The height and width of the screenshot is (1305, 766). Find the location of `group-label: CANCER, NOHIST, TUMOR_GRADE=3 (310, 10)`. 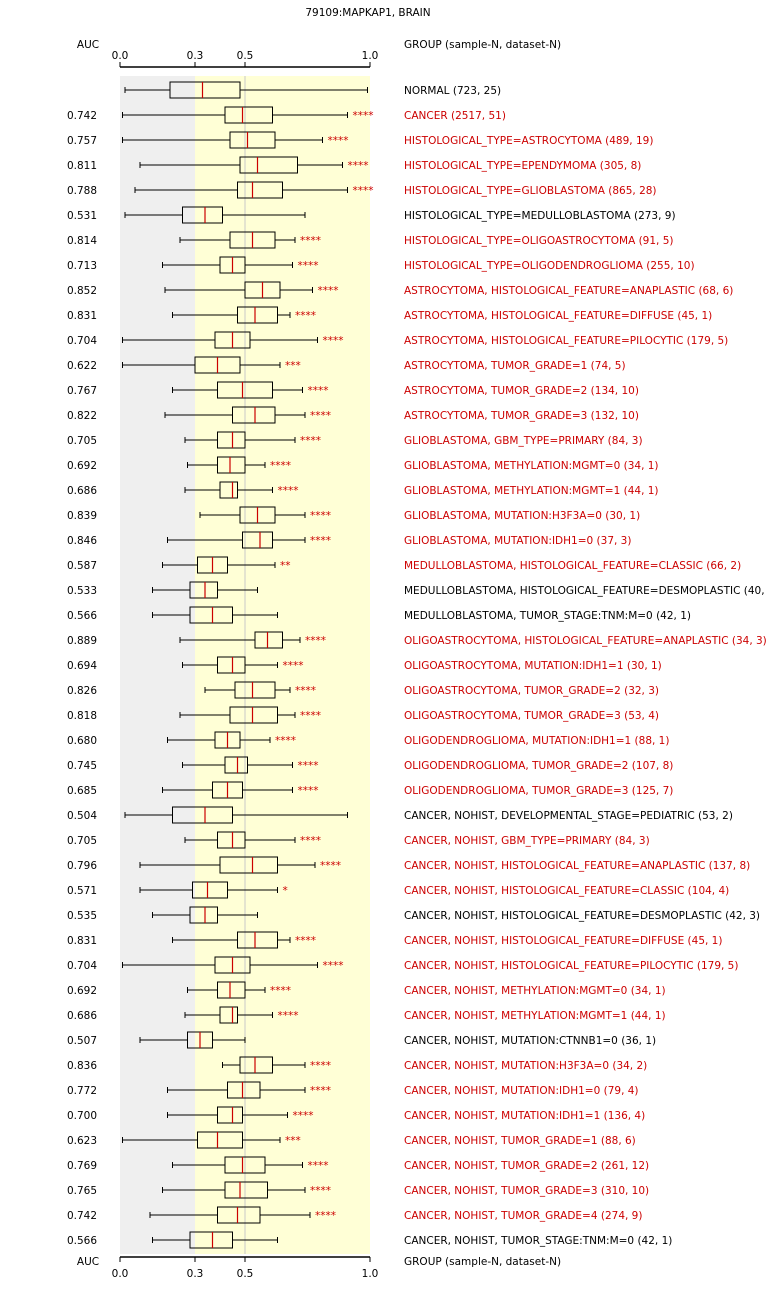

group-label: CANCER, NOHIST, TUMOR_GRADE=3 (310, 10) is located at coordinates (526, 1191).